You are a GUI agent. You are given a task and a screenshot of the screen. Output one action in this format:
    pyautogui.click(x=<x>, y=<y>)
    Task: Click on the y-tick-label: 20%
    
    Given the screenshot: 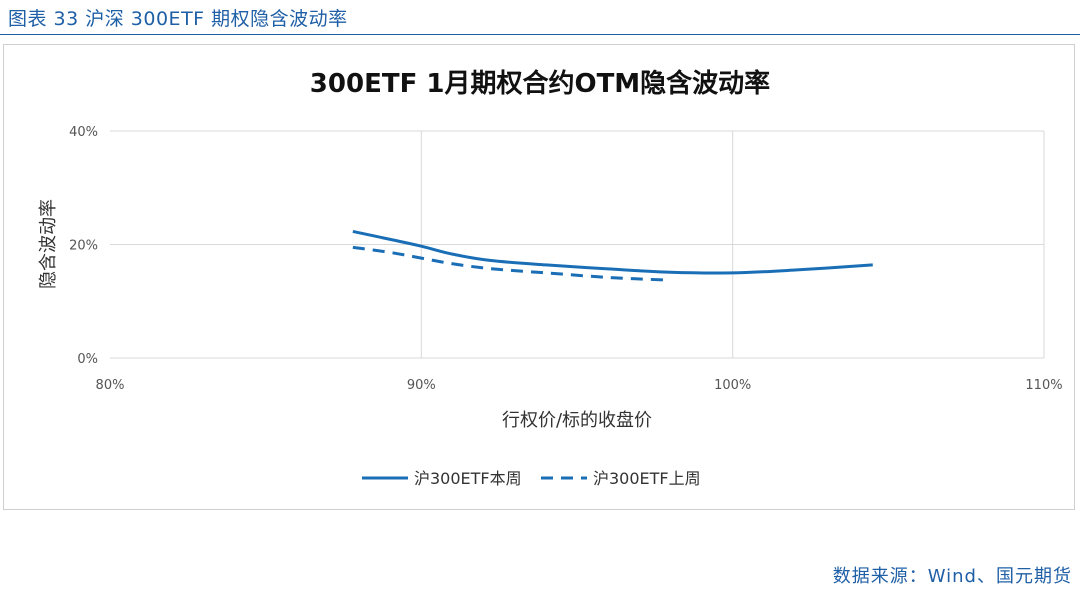 What is the action you would take?
    pyautogui.click(x=83, y=246)
    